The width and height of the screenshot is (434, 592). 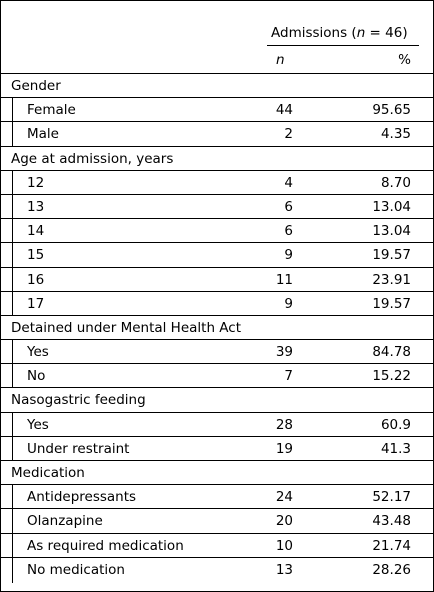 I want to click on table-row: 12 4 8.70, so click(x=217, y=182).